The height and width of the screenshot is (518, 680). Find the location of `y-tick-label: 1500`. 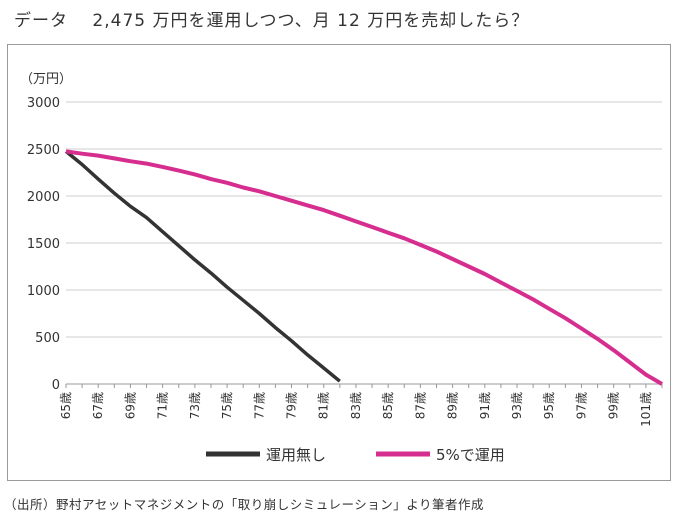

y-tick-label: 1500 is located at coordinates (43, 244).